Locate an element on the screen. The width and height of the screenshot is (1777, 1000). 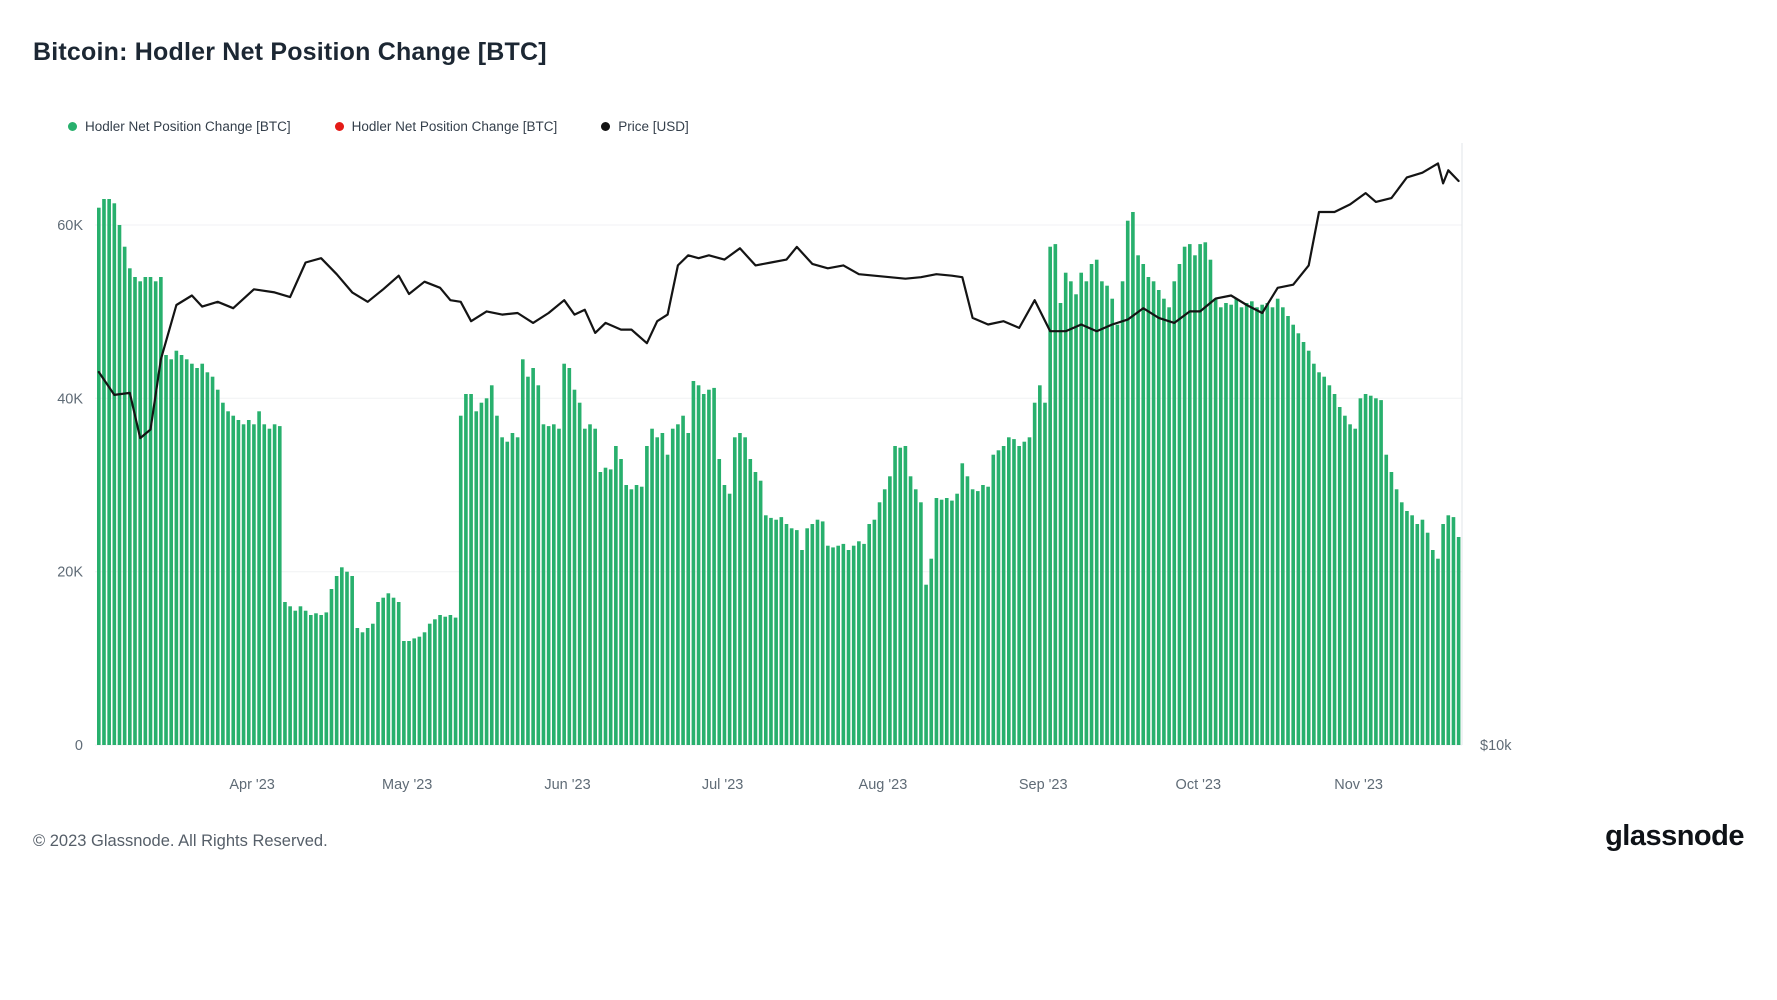
svg-text: Nov '23 is located at coordinates (1358, 785).